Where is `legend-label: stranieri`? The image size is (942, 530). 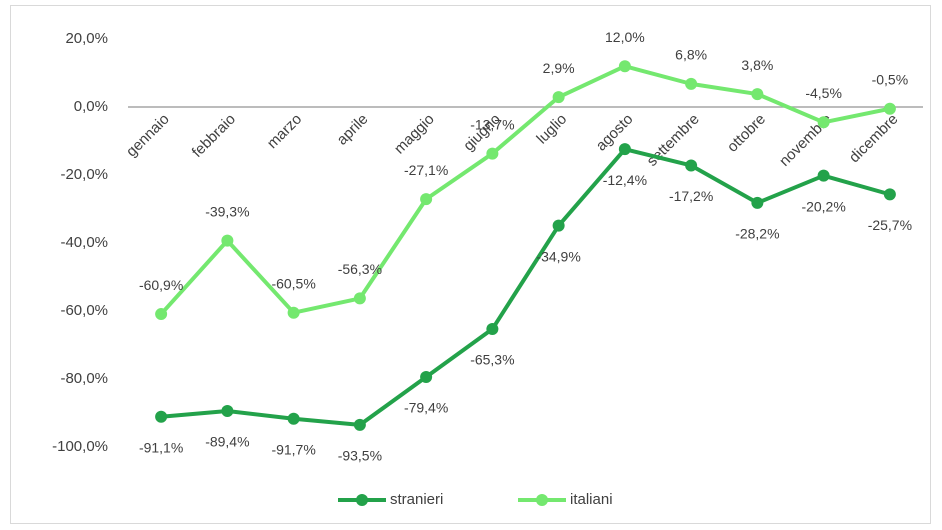 legend-label: stranieri is located at coordinates (416, 499).